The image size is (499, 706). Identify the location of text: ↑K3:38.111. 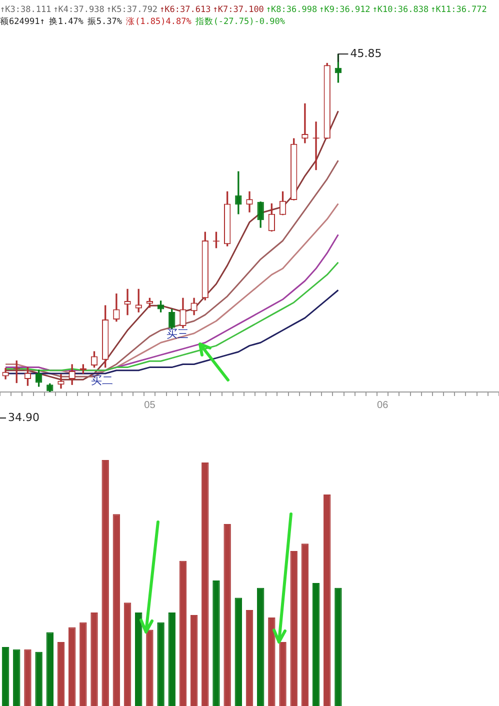
(26, 10).